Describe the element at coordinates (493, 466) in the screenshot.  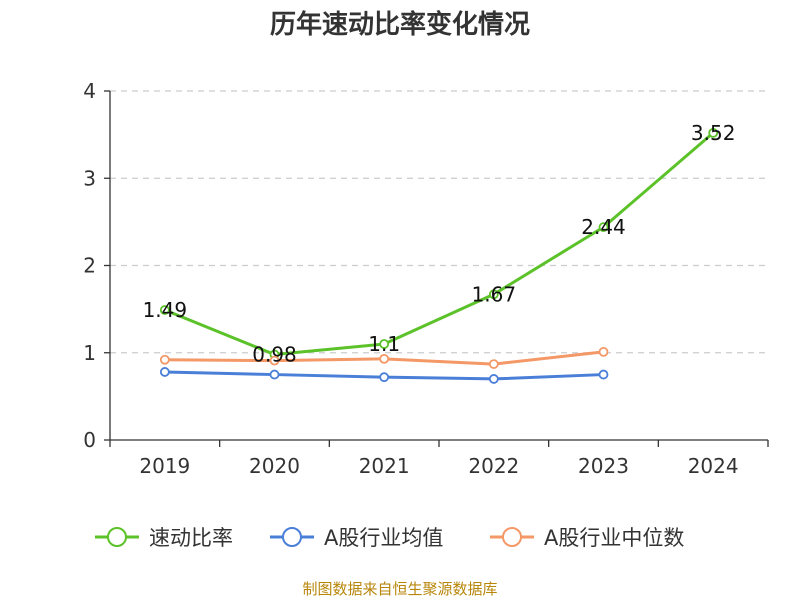
I see `x-tick-label: 2022` at that location.